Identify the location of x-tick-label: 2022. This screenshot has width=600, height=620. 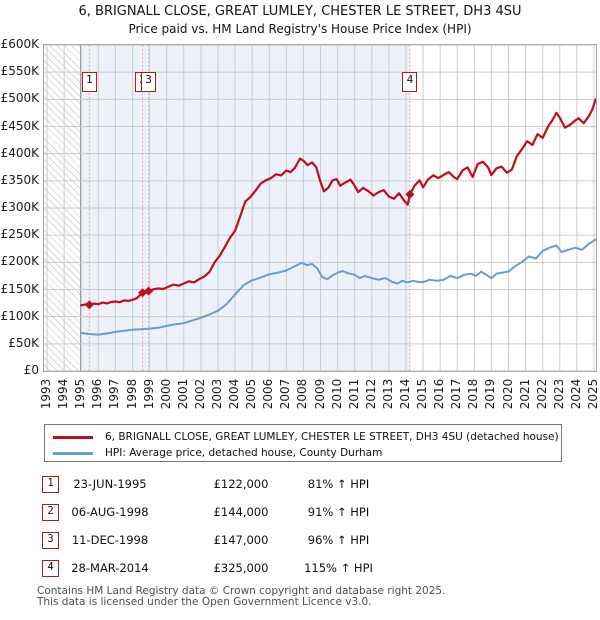
(541, 394).